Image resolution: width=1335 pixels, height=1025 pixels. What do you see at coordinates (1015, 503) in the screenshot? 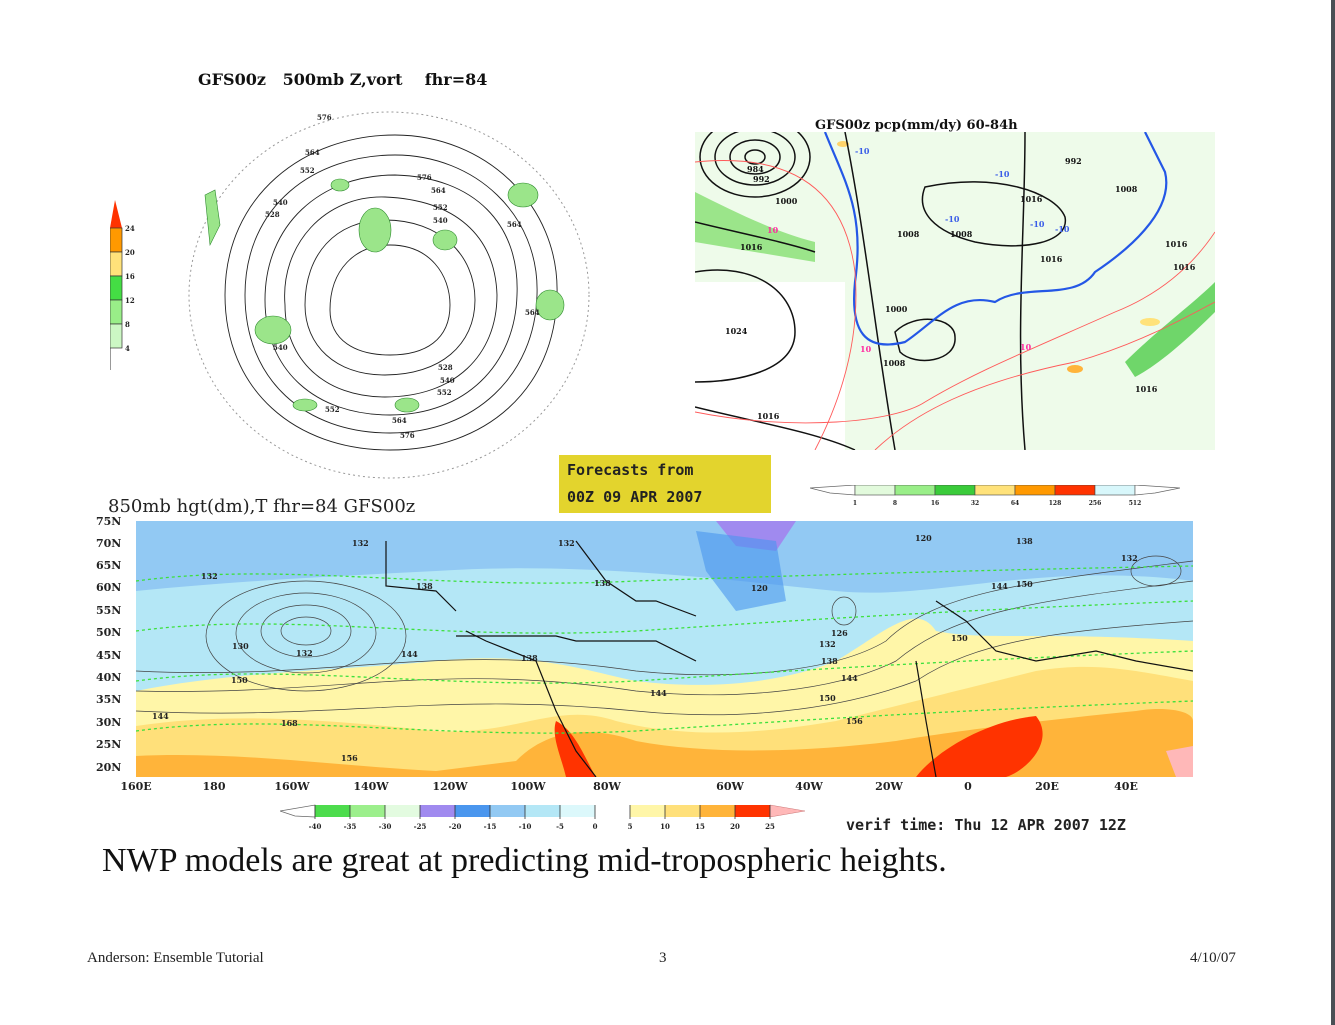
I see `svg-text: 64` at bounding box center [1015, 503].